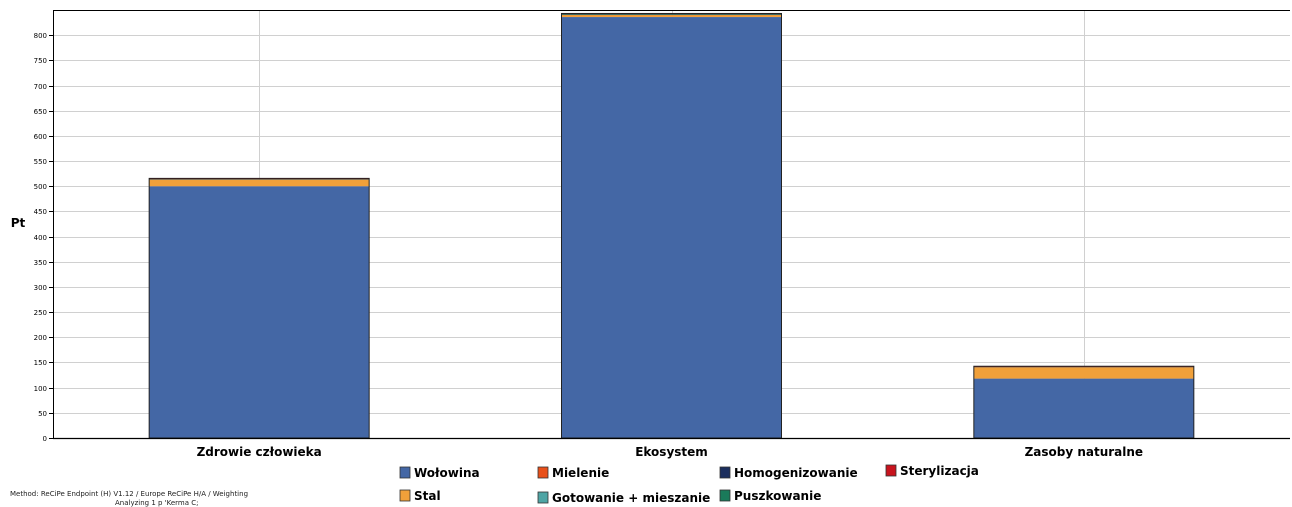 The height and width of the screenshot is (507, 1292). What do you see at coordinates (40, 338) in the screenshot?
I see `y-tick-label: 200` at bounding box center [40, 338].